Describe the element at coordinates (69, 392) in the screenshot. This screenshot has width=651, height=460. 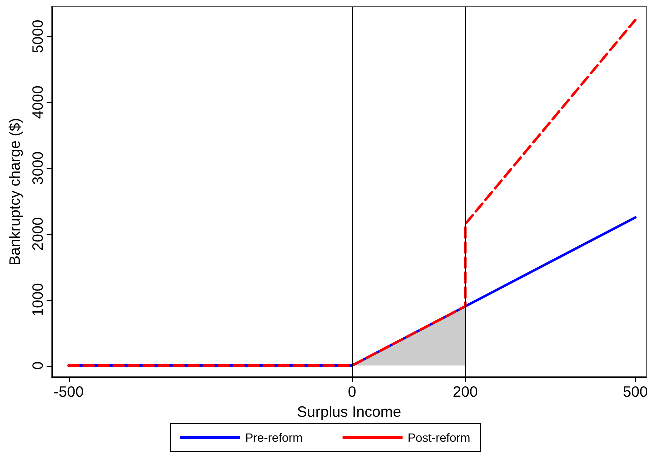
I see `x-tick-label: -500` at that location.